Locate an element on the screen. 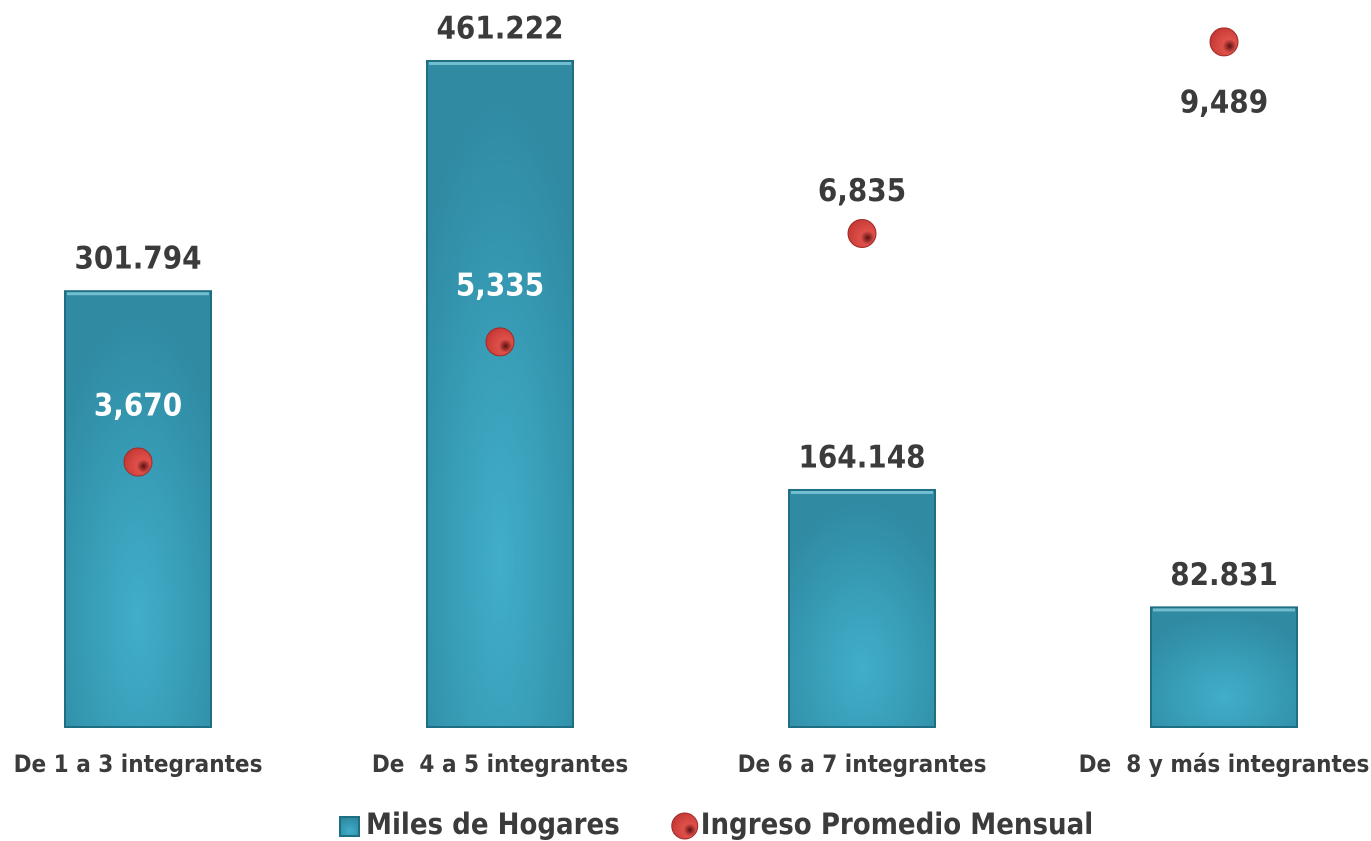 This screenshot has height=841, width=1371. marker-value-label: 5,335 is located at coordinates (500, 285).